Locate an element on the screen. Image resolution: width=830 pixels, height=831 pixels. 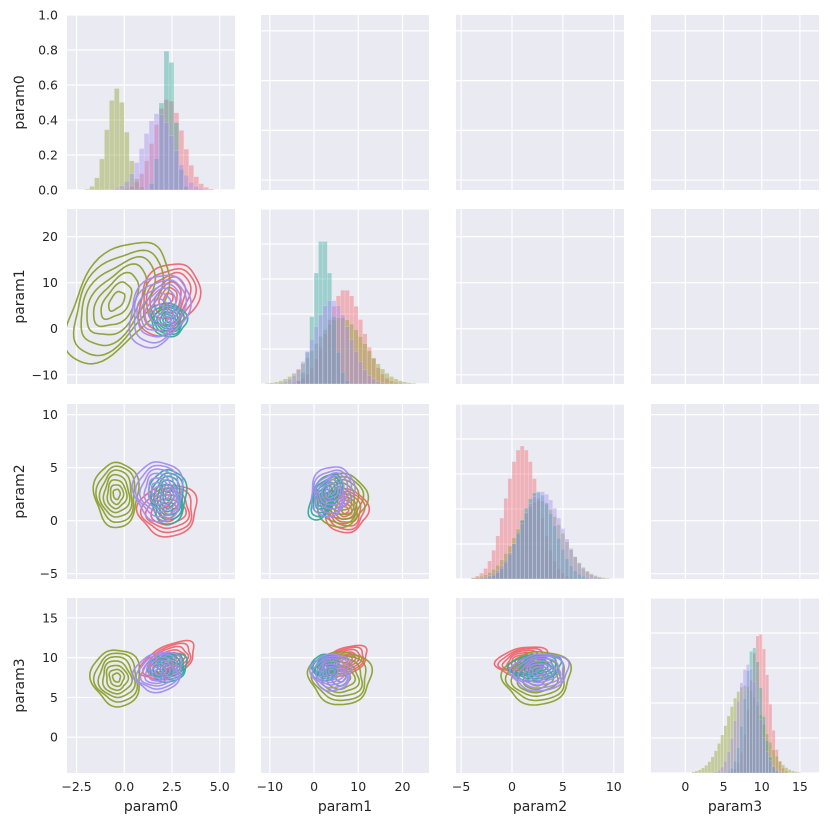
x-axis-label-param2: param2 is located at coordinates (540, 807).